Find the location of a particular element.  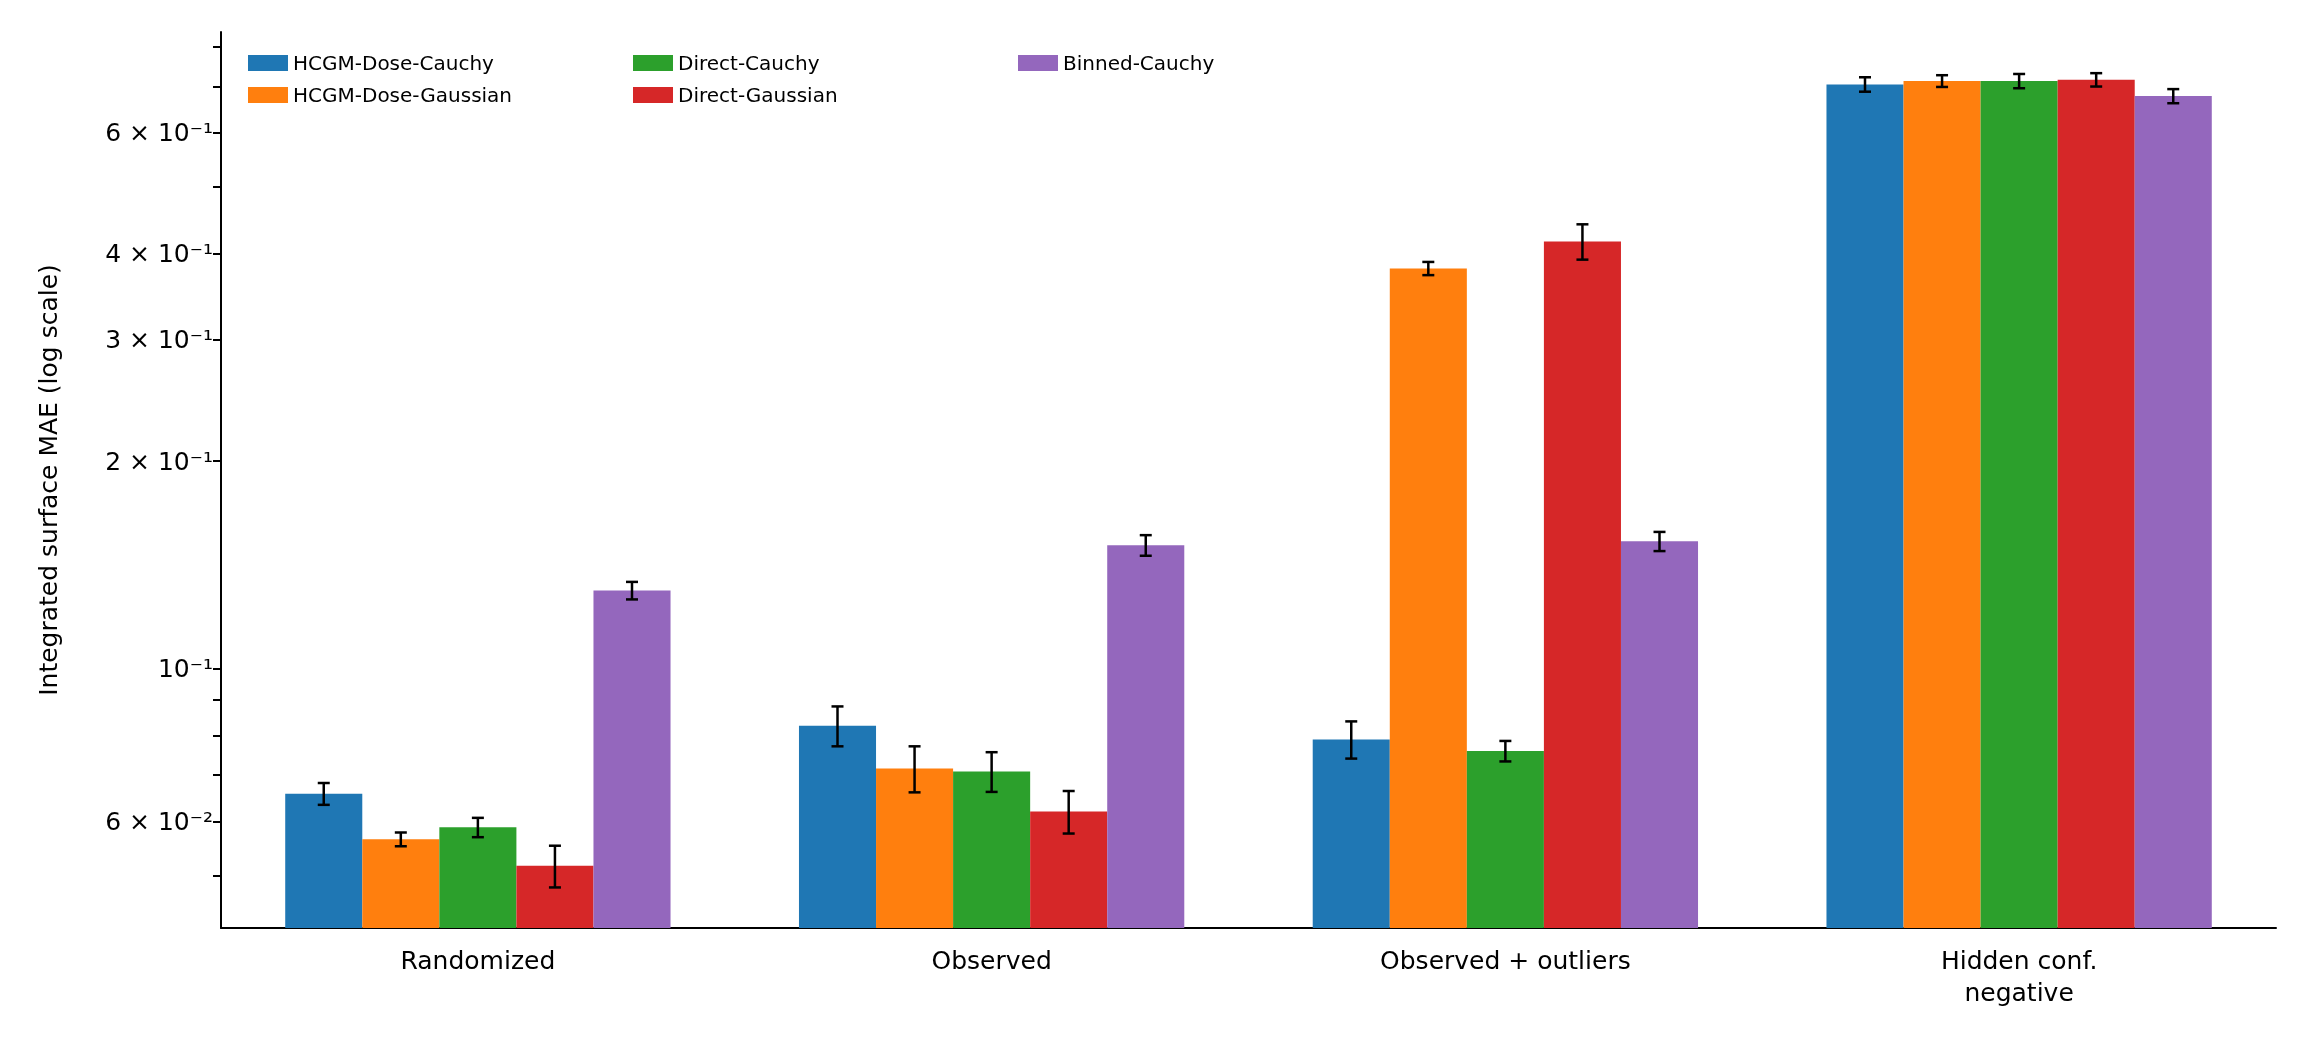

y-tick-label: 4 × 10⁻¹ is located at coordinates (159, 254).